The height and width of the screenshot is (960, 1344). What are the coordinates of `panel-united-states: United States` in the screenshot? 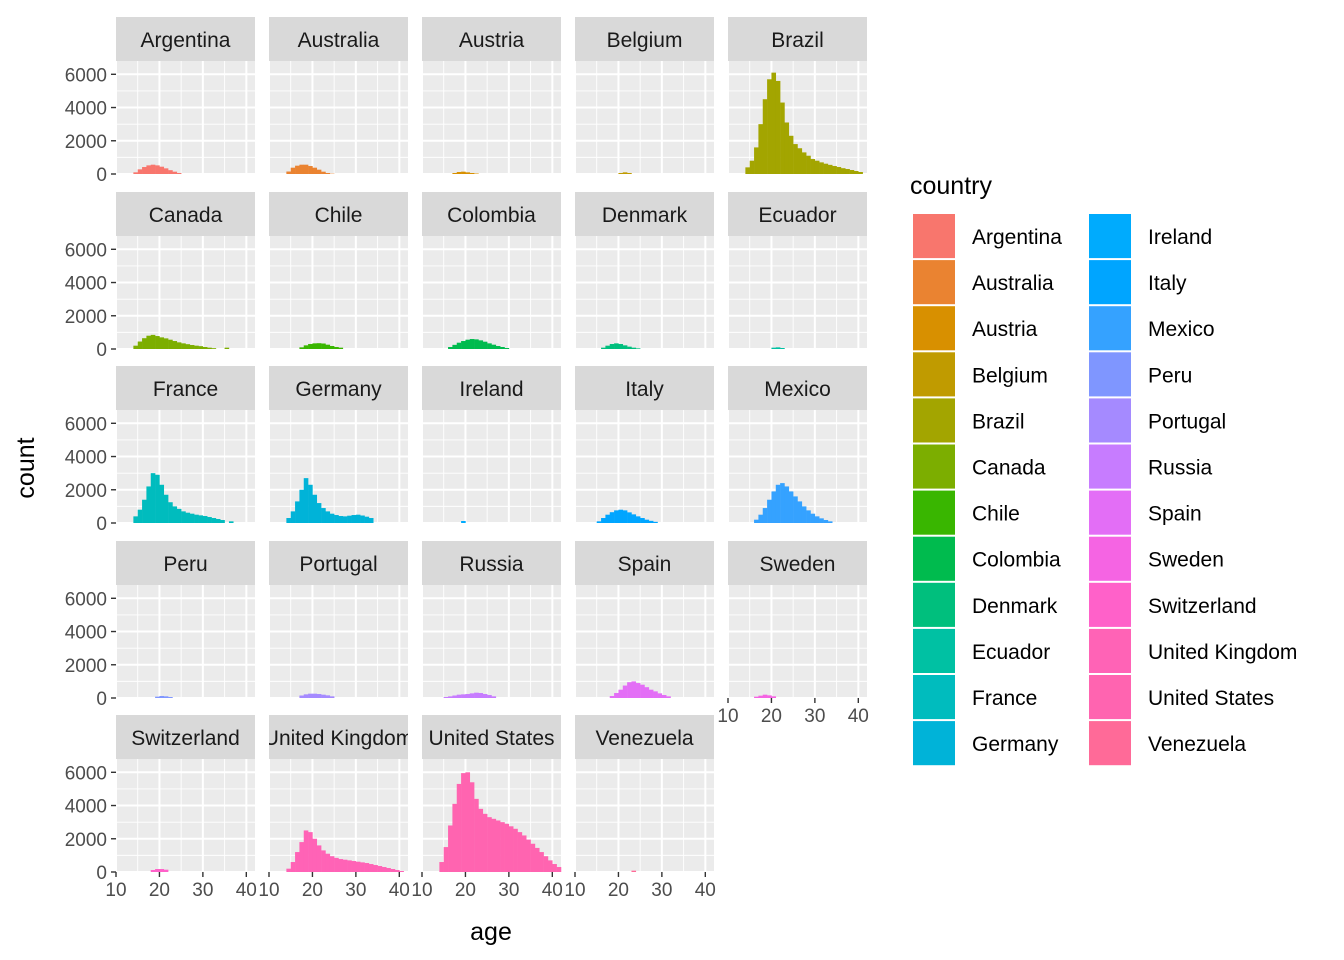 It's located at (491, 794).